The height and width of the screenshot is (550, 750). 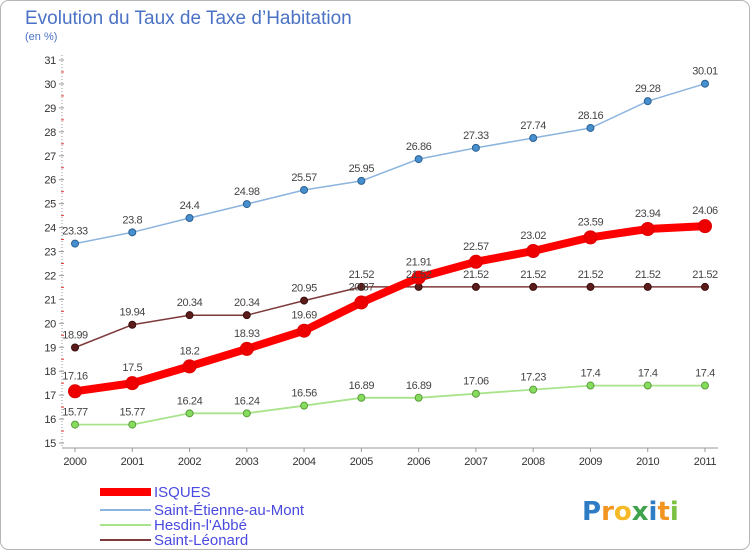 I want to click on x-tick-label-2002: 2002, so click(x=189, y=462).